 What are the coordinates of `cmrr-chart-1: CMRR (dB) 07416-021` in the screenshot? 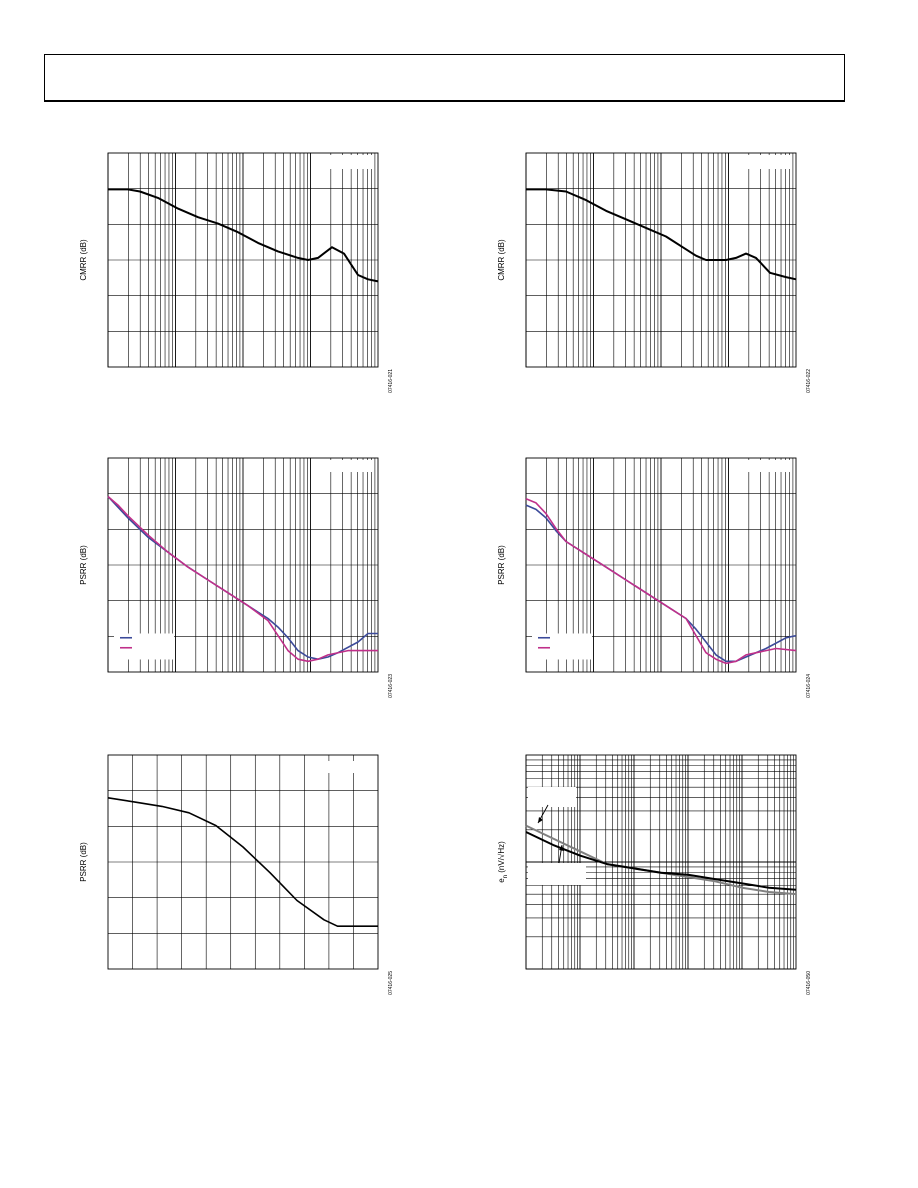 It's located at (236, 272).